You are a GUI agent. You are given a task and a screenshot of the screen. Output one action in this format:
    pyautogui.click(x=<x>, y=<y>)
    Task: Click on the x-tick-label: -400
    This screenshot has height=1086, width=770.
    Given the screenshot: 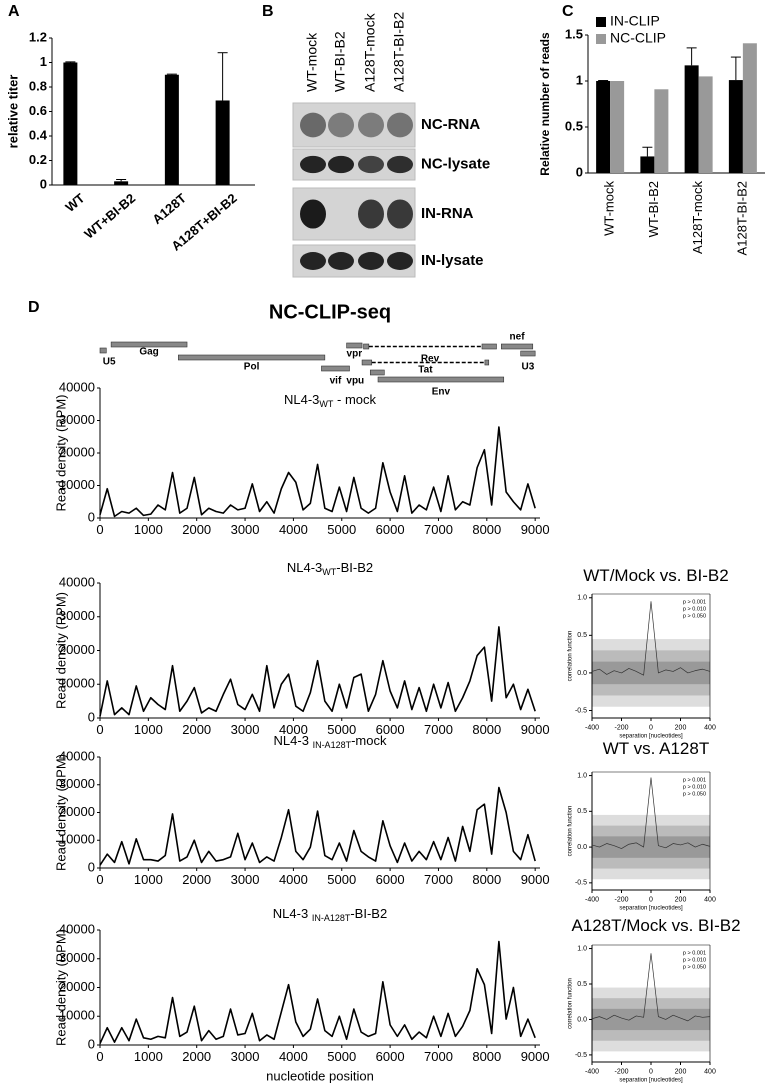 What is the action you would take?
    pyautogui.click(x=592, y=727)
    